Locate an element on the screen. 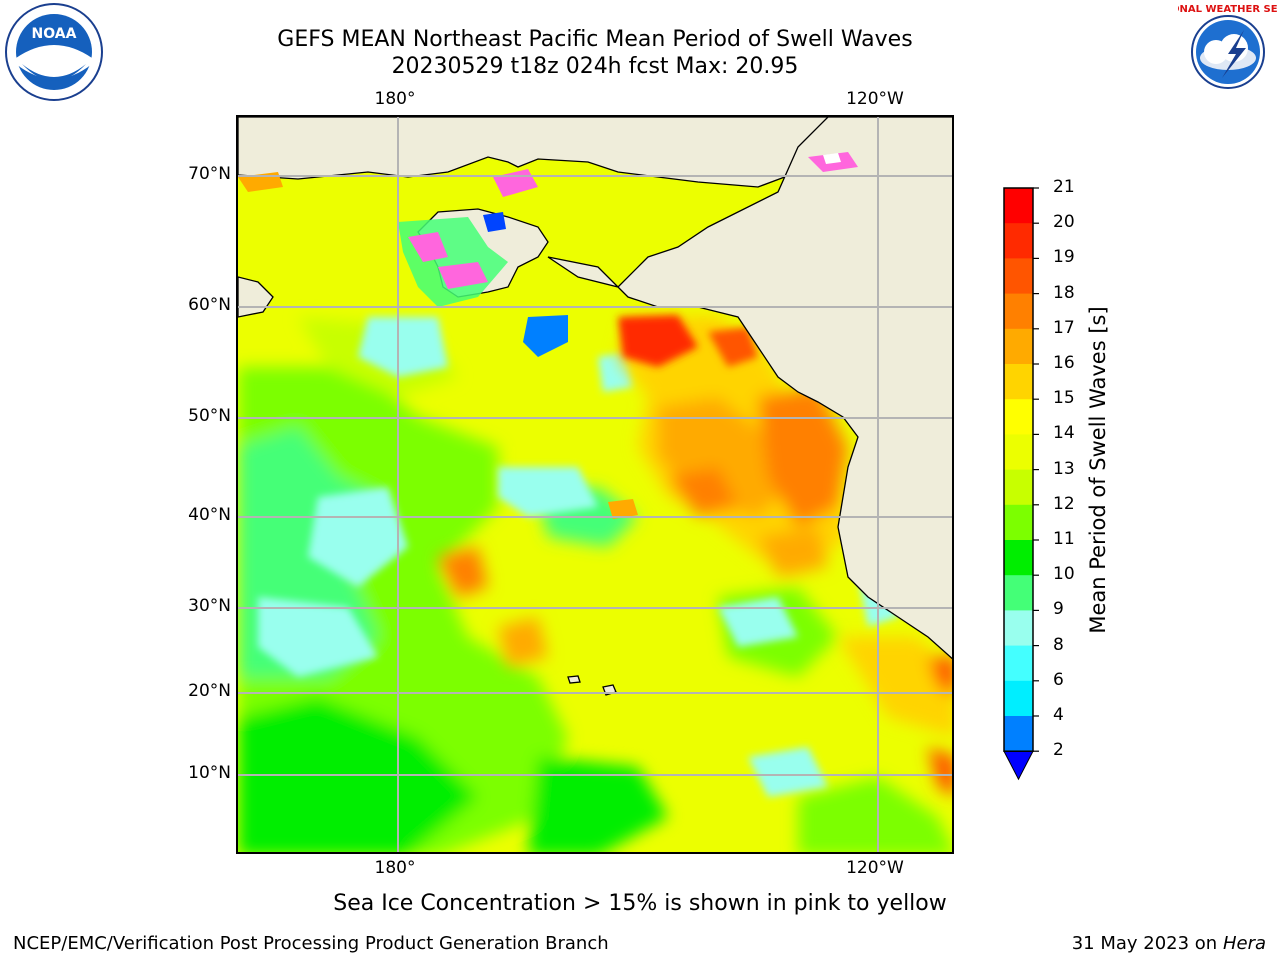 This screenshot has height=960, width=1280. lat-label-40n: 40°N is located at coordinates (209, 515).